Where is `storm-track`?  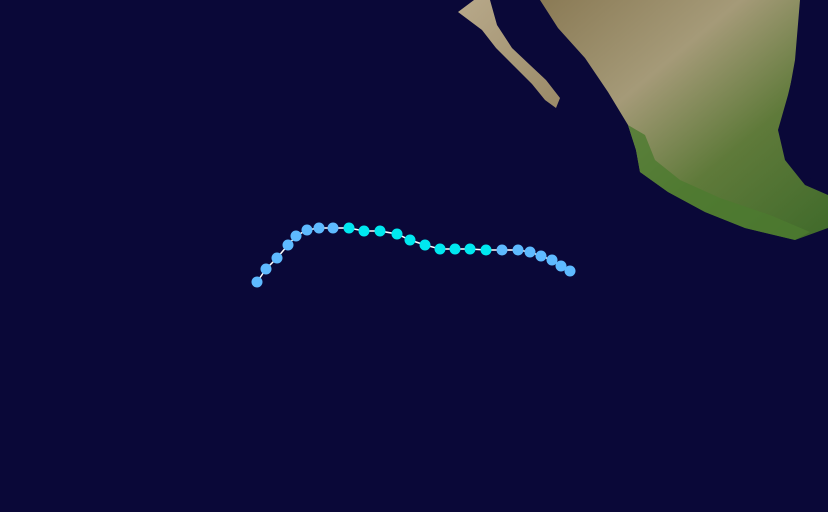
storm-track is located at coordinates (413, 255).